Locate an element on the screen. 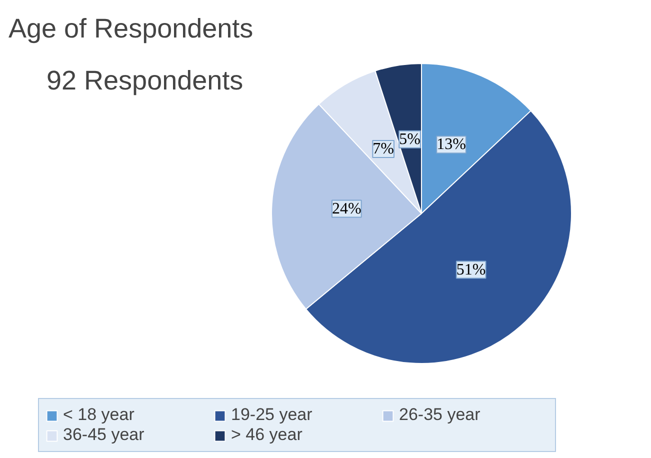 The image size is (651, 458). legend-label: 26-35 year is located at coordinates (440, 415).